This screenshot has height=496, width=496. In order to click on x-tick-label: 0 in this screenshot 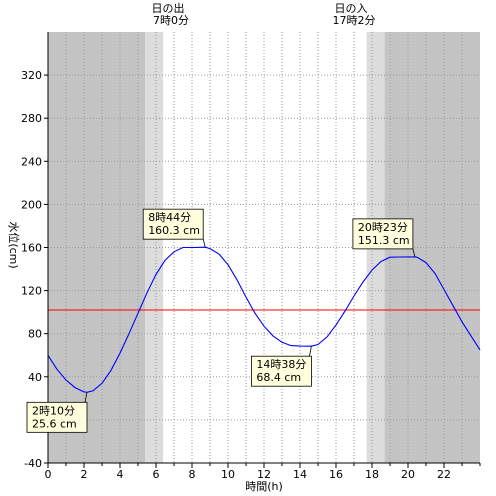, I will do `click(48, 474)`.